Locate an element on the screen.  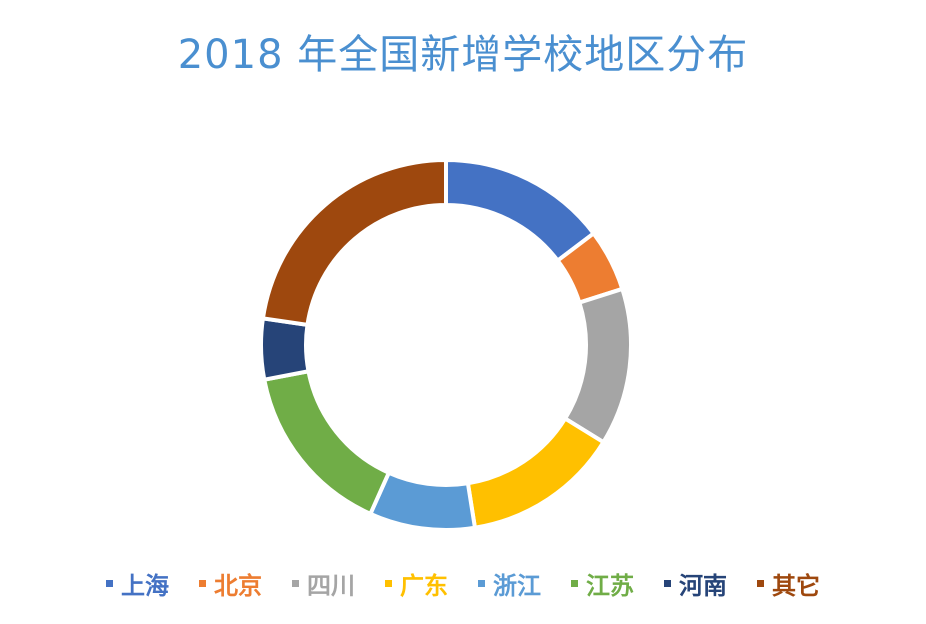
legend-item: 上海 is located at coordinates (137, 583).